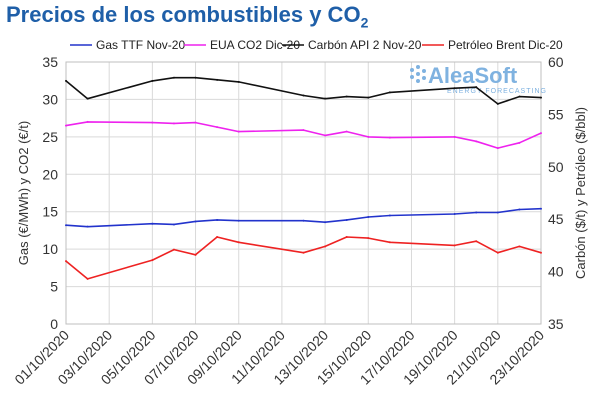 This screenshot has width=600, height=418. Describe the element at coordinates (364, 22) in the screenshot. I see `chart-title-subscript: 2` at that location.